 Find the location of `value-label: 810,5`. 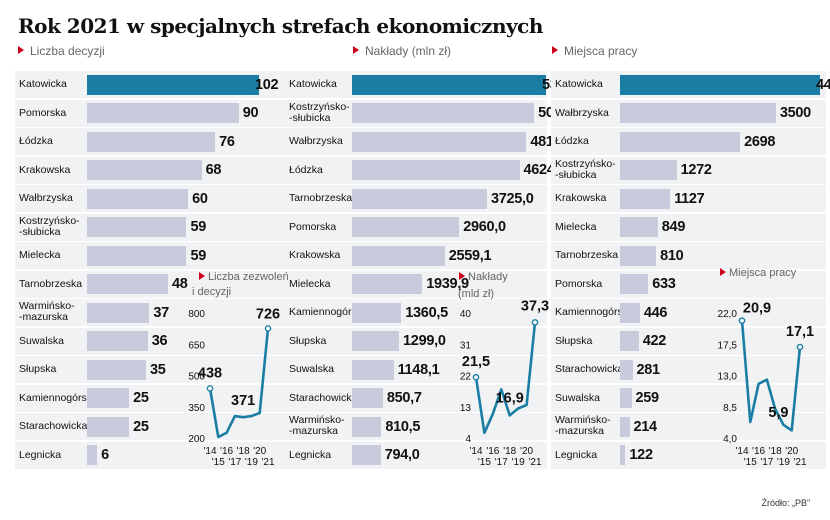

value-label: 810,5 is located at coordinates (403, 426).